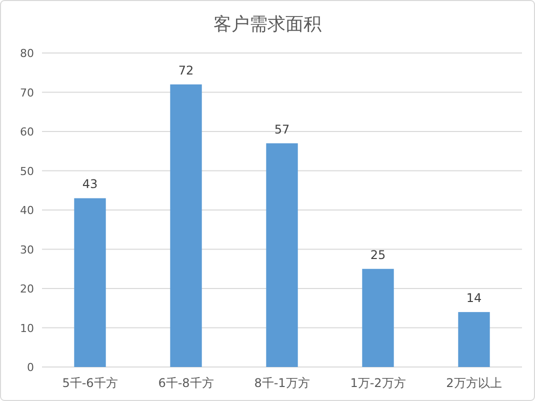 This screenshot has height=401, width=535. What do you see at coordinates (268, 24) in the screenshot?
I see `chart-title: 客户需求面积` at bounding box center [268, 24].